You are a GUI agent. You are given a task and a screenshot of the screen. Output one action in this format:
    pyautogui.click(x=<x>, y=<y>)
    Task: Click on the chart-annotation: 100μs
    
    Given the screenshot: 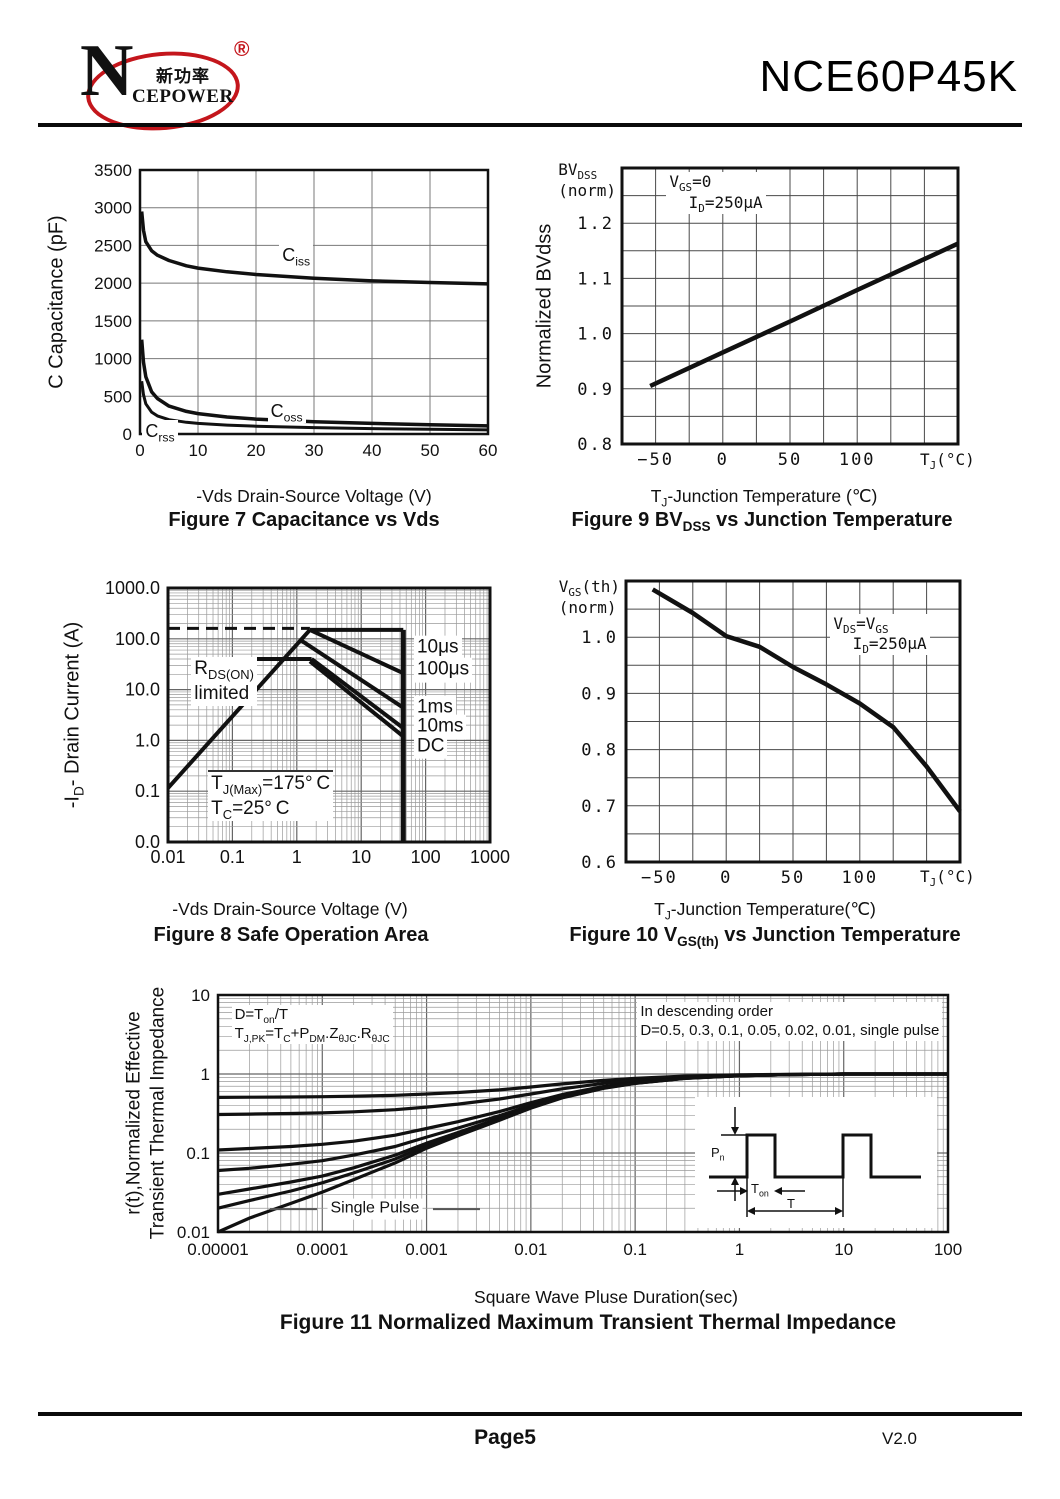 What is the action you would take?
    pyautogui.click(x=443, y=670)
    